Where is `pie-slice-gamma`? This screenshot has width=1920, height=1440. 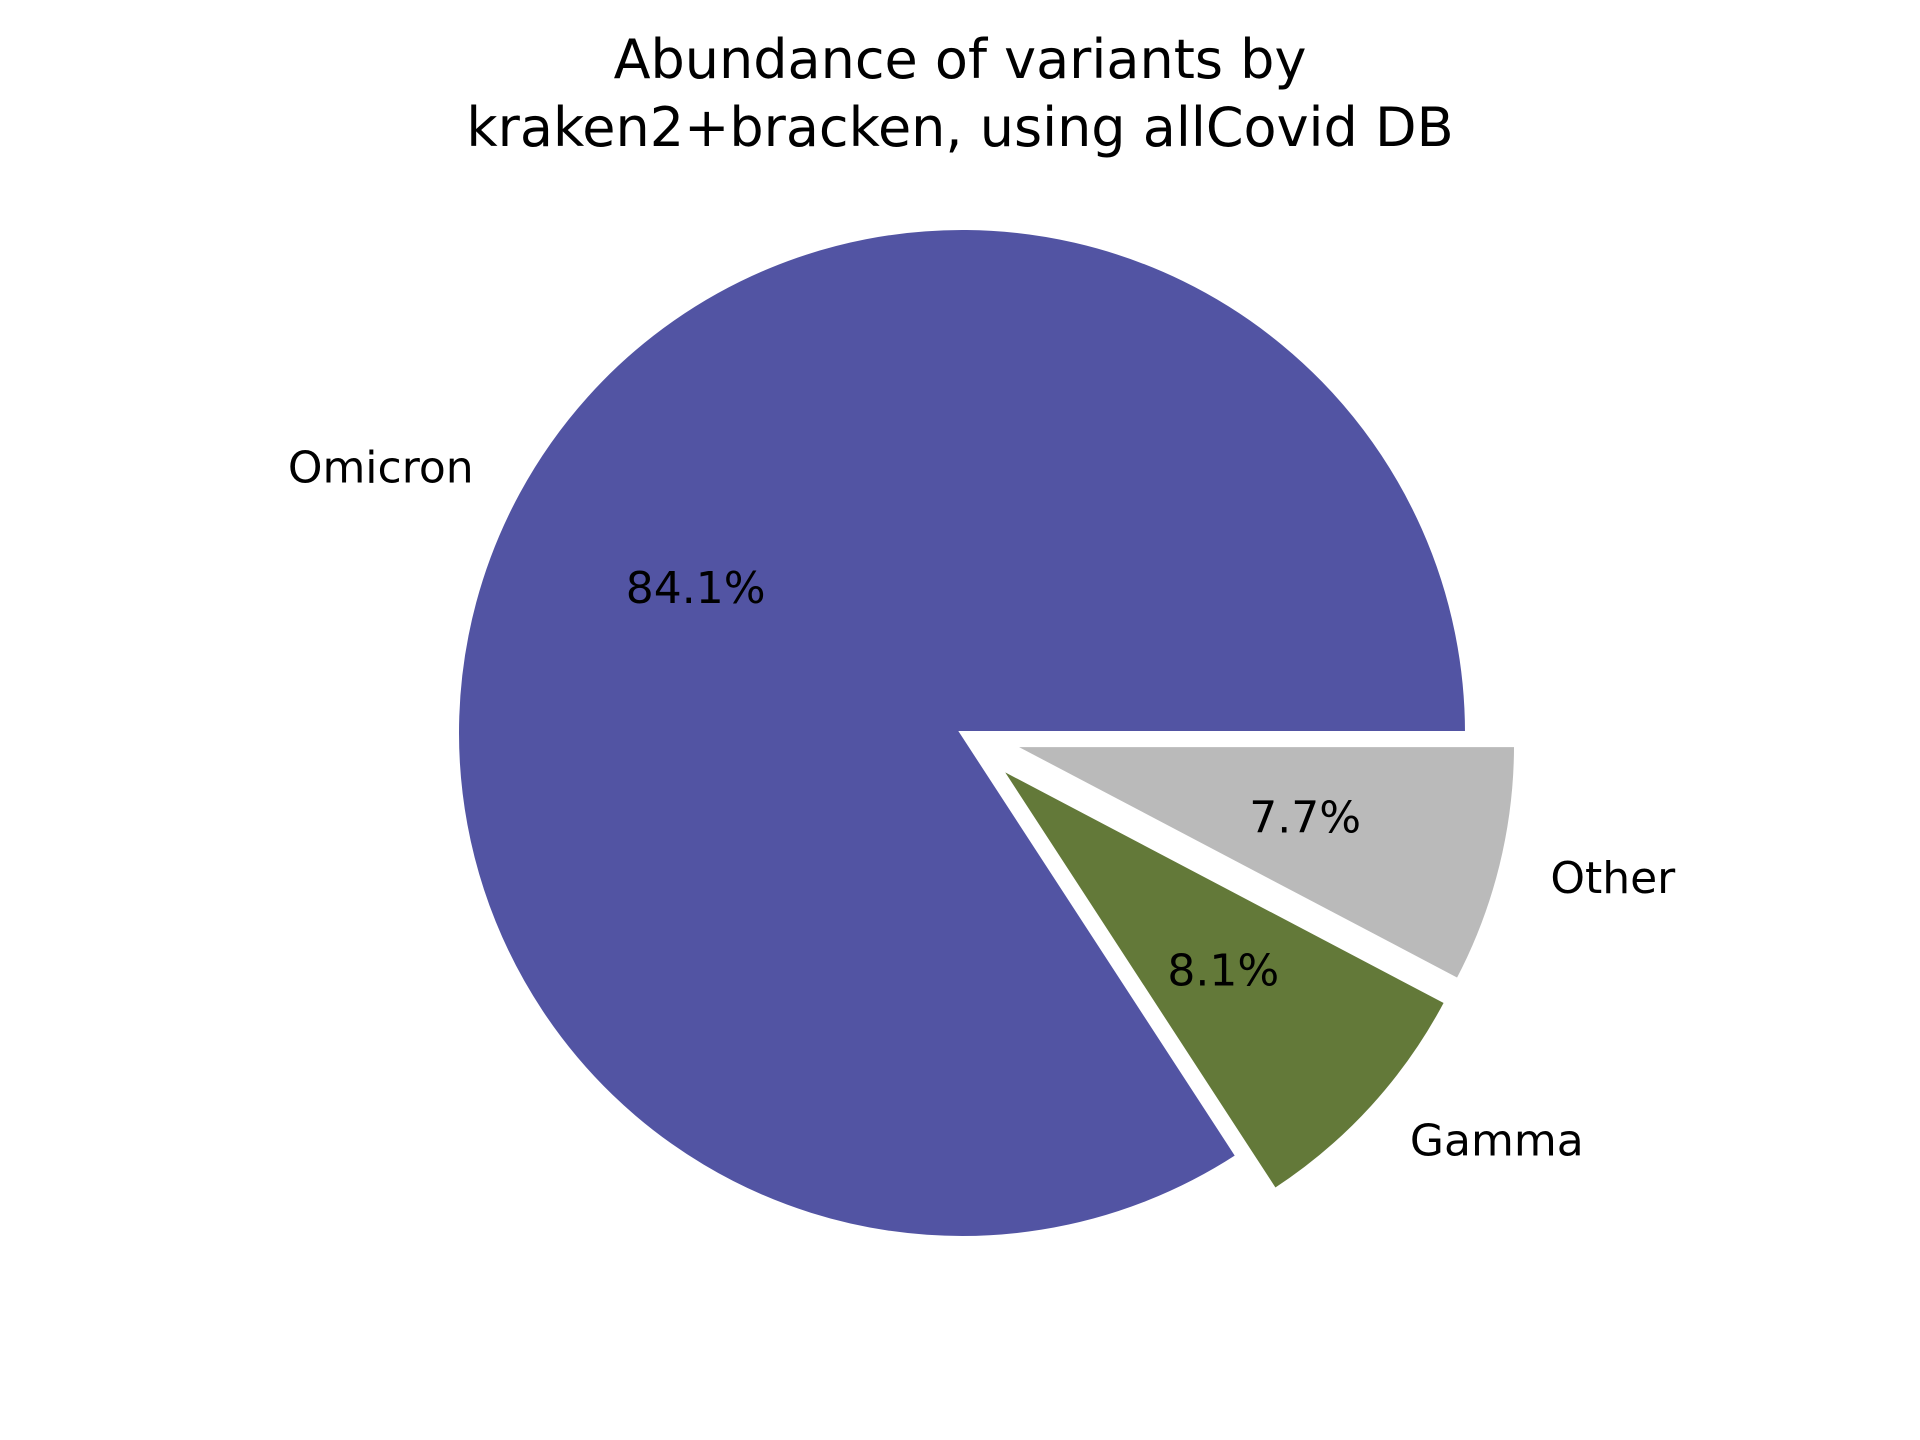 pie-slice-gamma is located at coordinates (1221, 977).